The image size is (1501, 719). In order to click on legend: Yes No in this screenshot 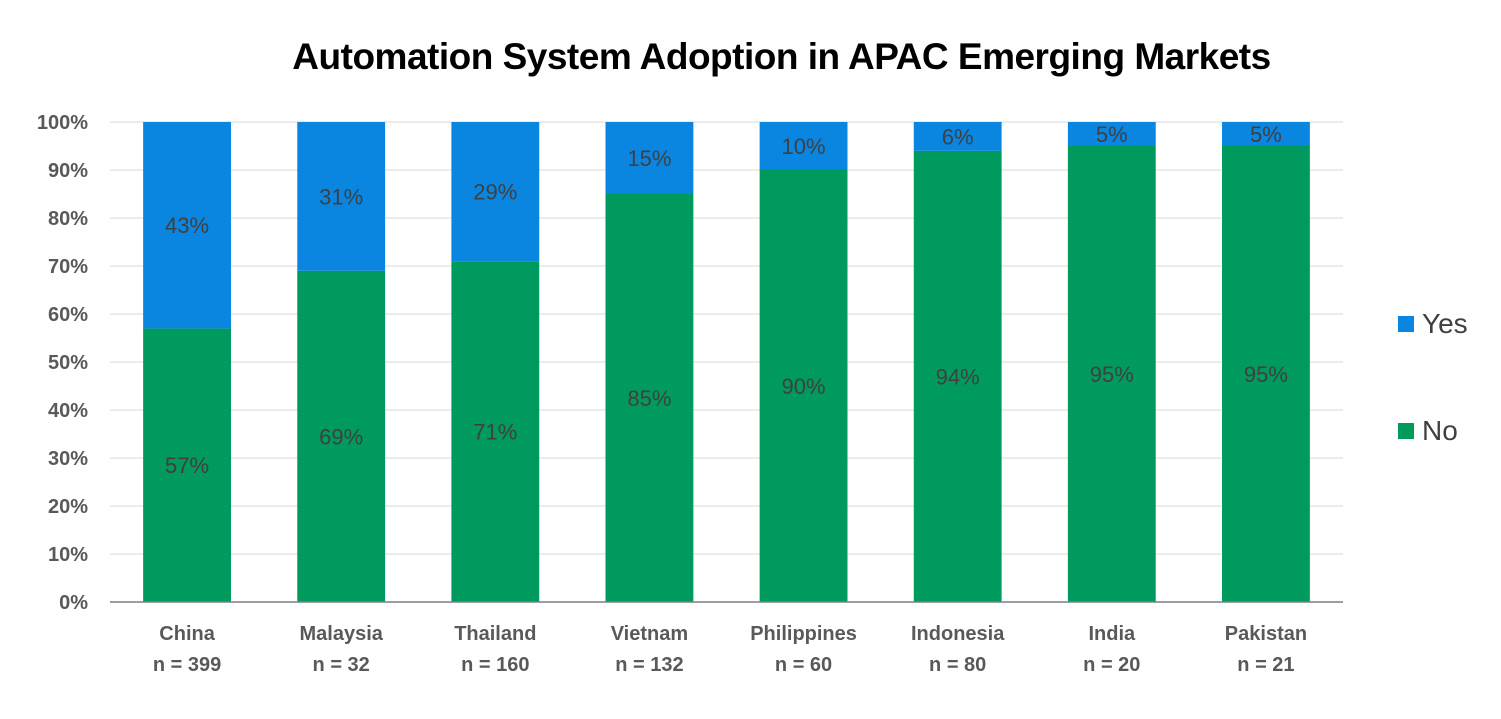, I will do `click(1433, 416)`.